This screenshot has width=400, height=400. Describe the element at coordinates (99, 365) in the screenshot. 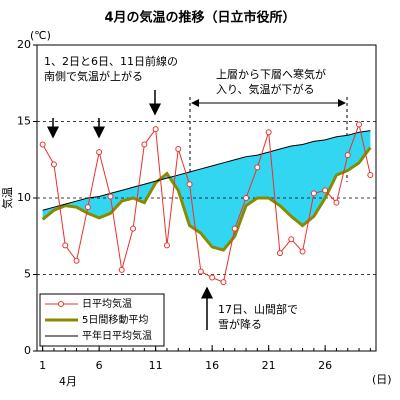

I see `x-tick-label: 6` at that location.